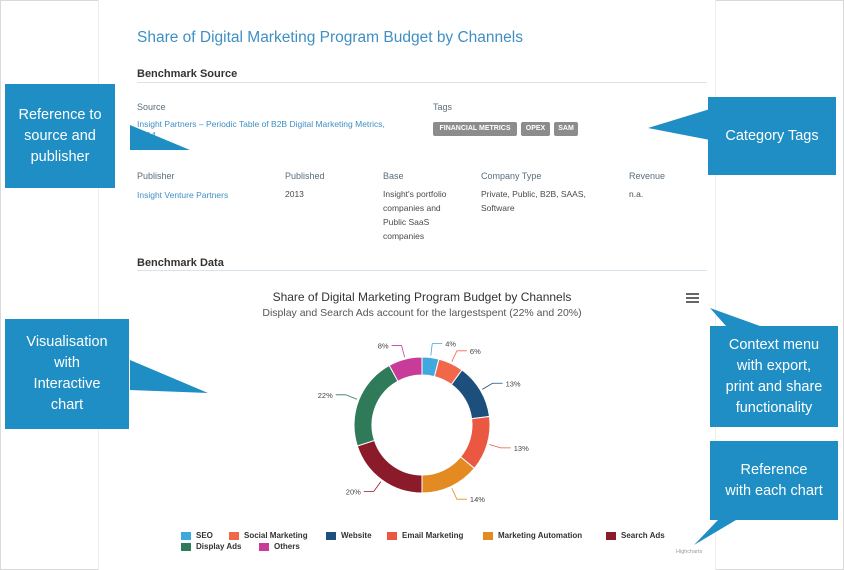 The width and height of the screenshot is (844, 570). Describe the element at coordinates (376, 405) in the screenshot. I see `slice-display-ads` at that location.